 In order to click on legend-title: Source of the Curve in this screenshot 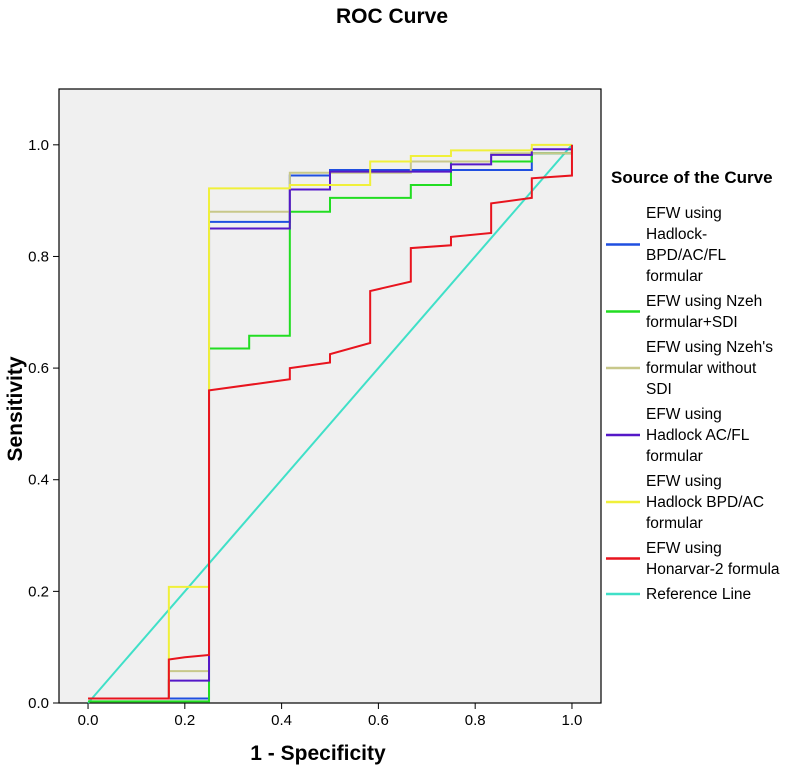, I will do `click(692, 177)`.